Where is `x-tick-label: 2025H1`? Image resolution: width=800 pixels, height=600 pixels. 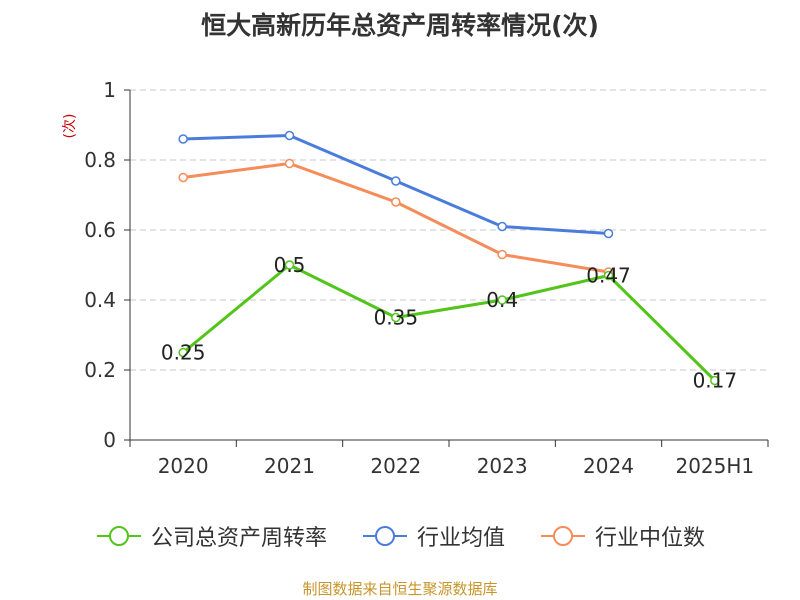
x-tick-label: 2025H1 is located at coordinates (714, 466).